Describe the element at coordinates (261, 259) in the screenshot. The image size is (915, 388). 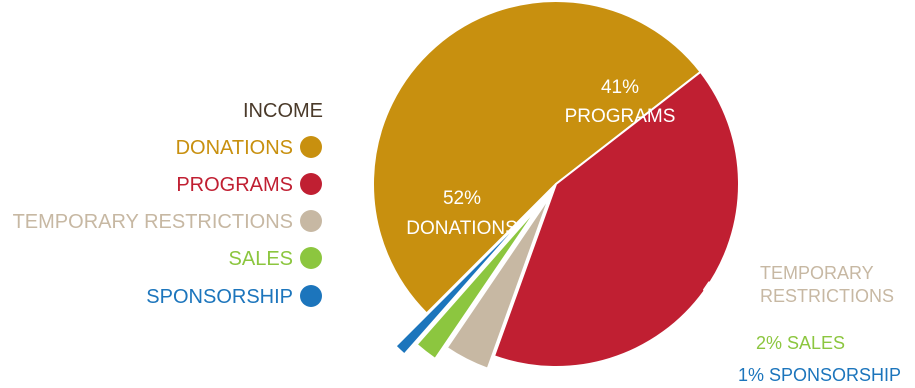
I see `legend-label-sales: SALES` at that location.